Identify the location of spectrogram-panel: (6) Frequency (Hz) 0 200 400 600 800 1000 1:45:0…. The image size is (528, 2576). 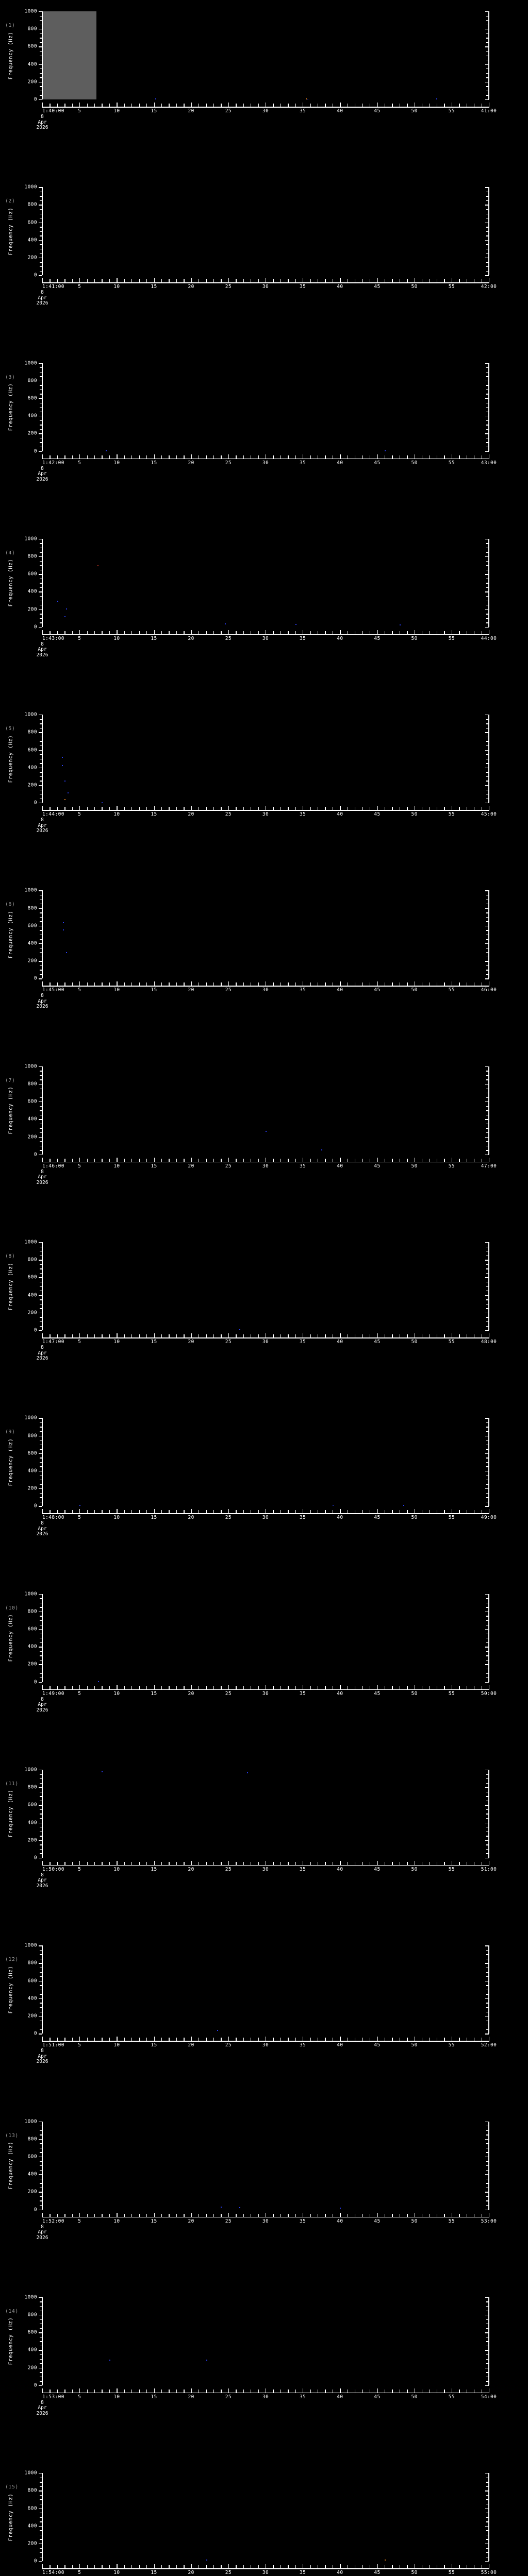
(264, 967).